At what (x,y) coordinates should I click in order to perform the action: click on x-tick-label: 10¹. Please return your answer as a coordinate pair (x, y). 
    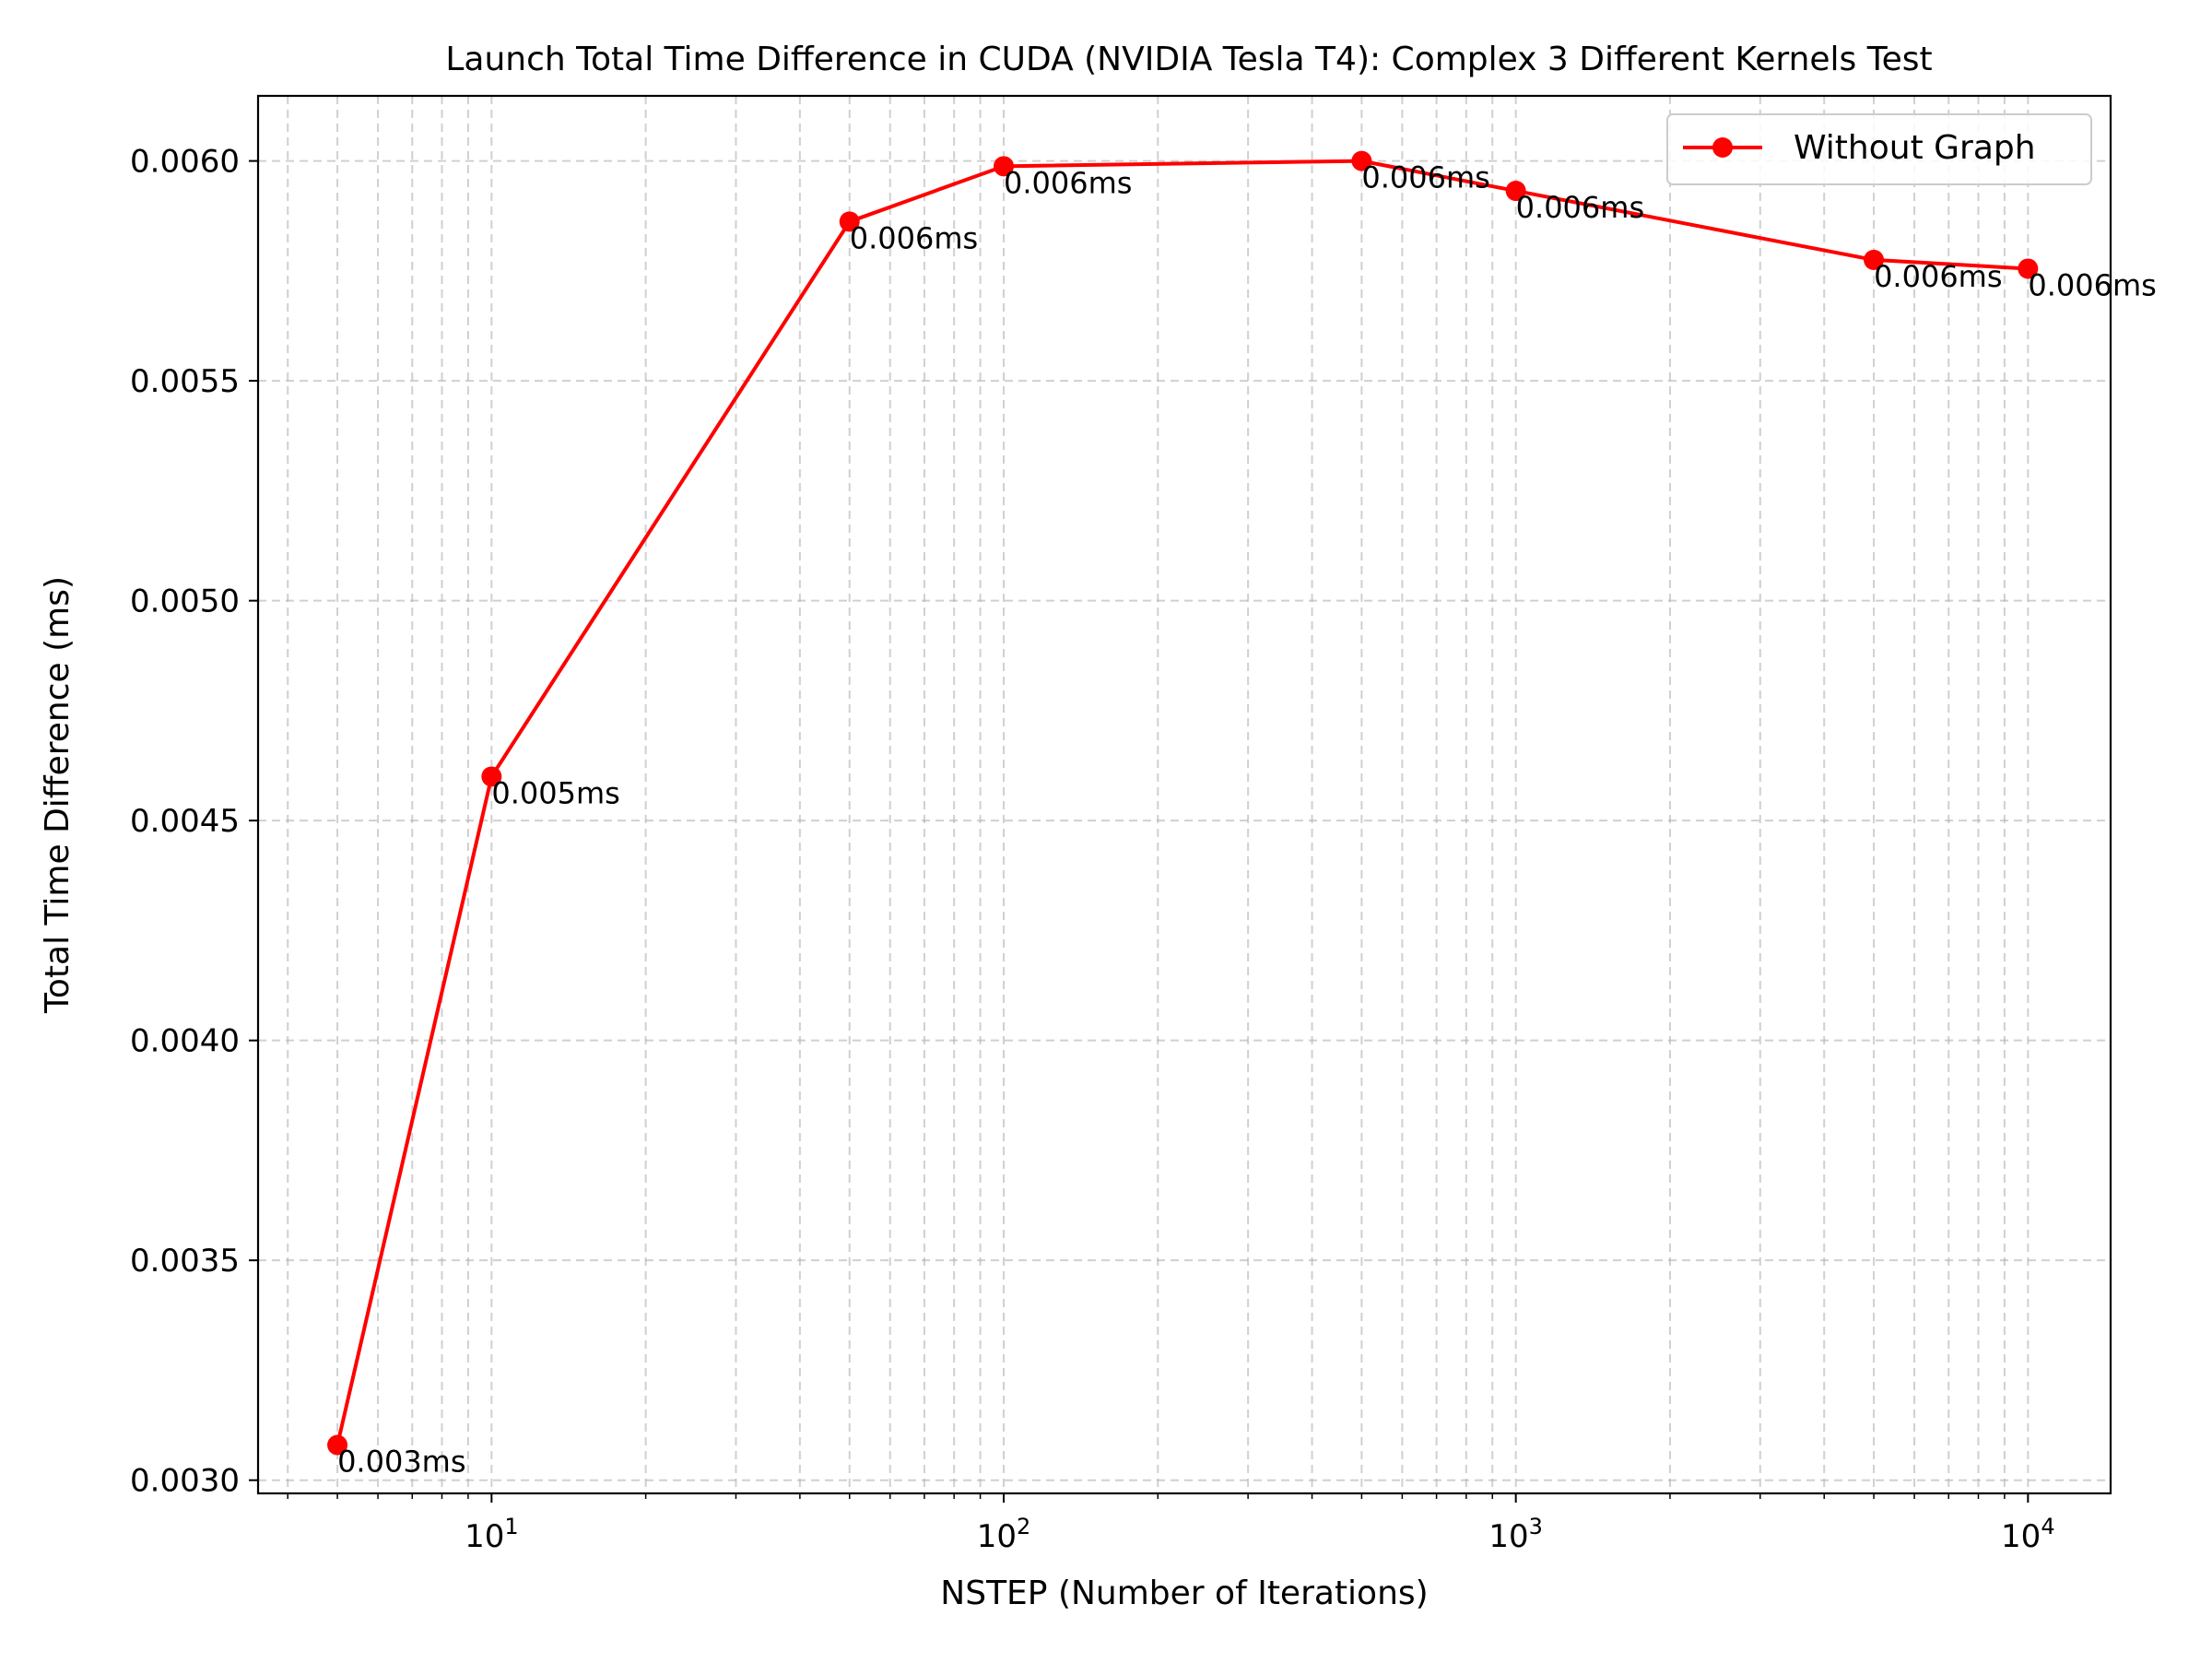
    Looking at the image, I should click on (492, 1534).